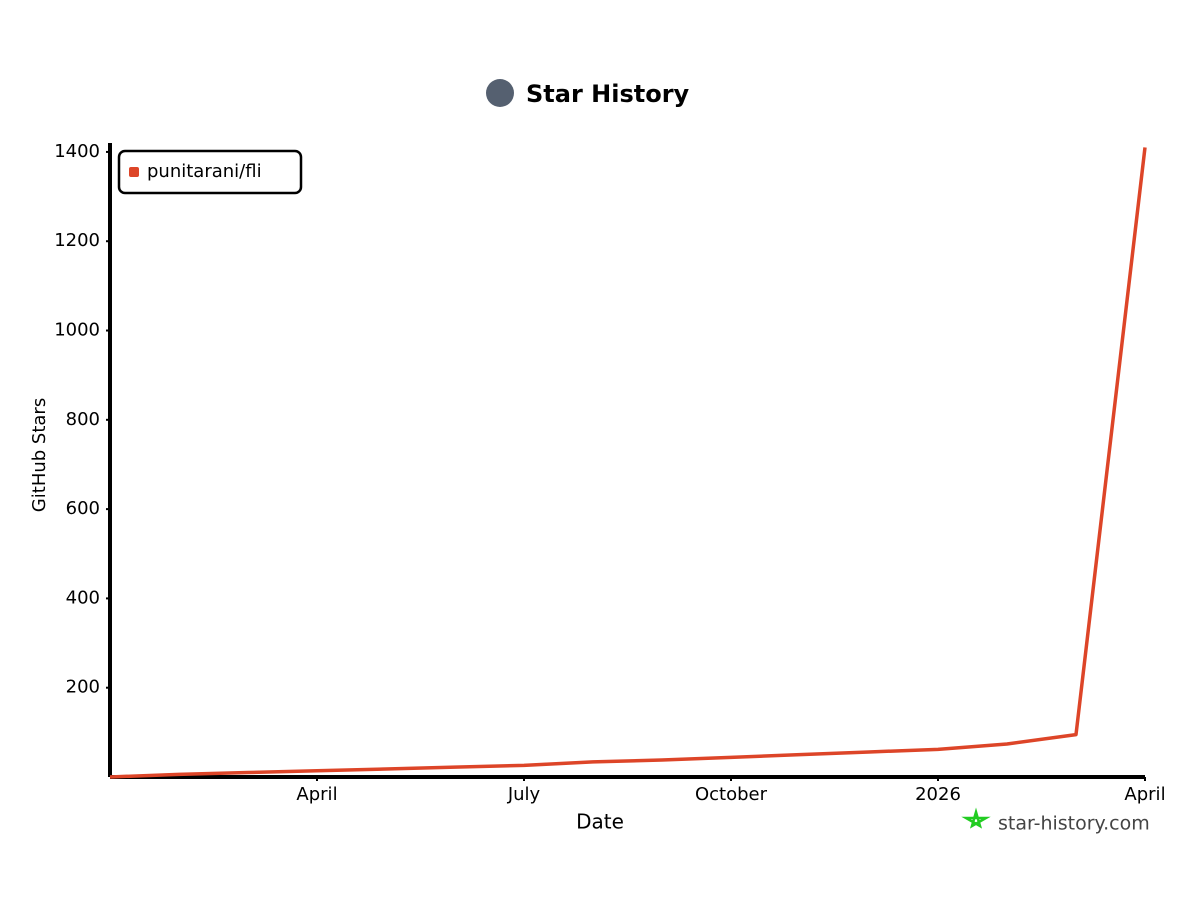  I want to click on legend-box, so click(210, 172).